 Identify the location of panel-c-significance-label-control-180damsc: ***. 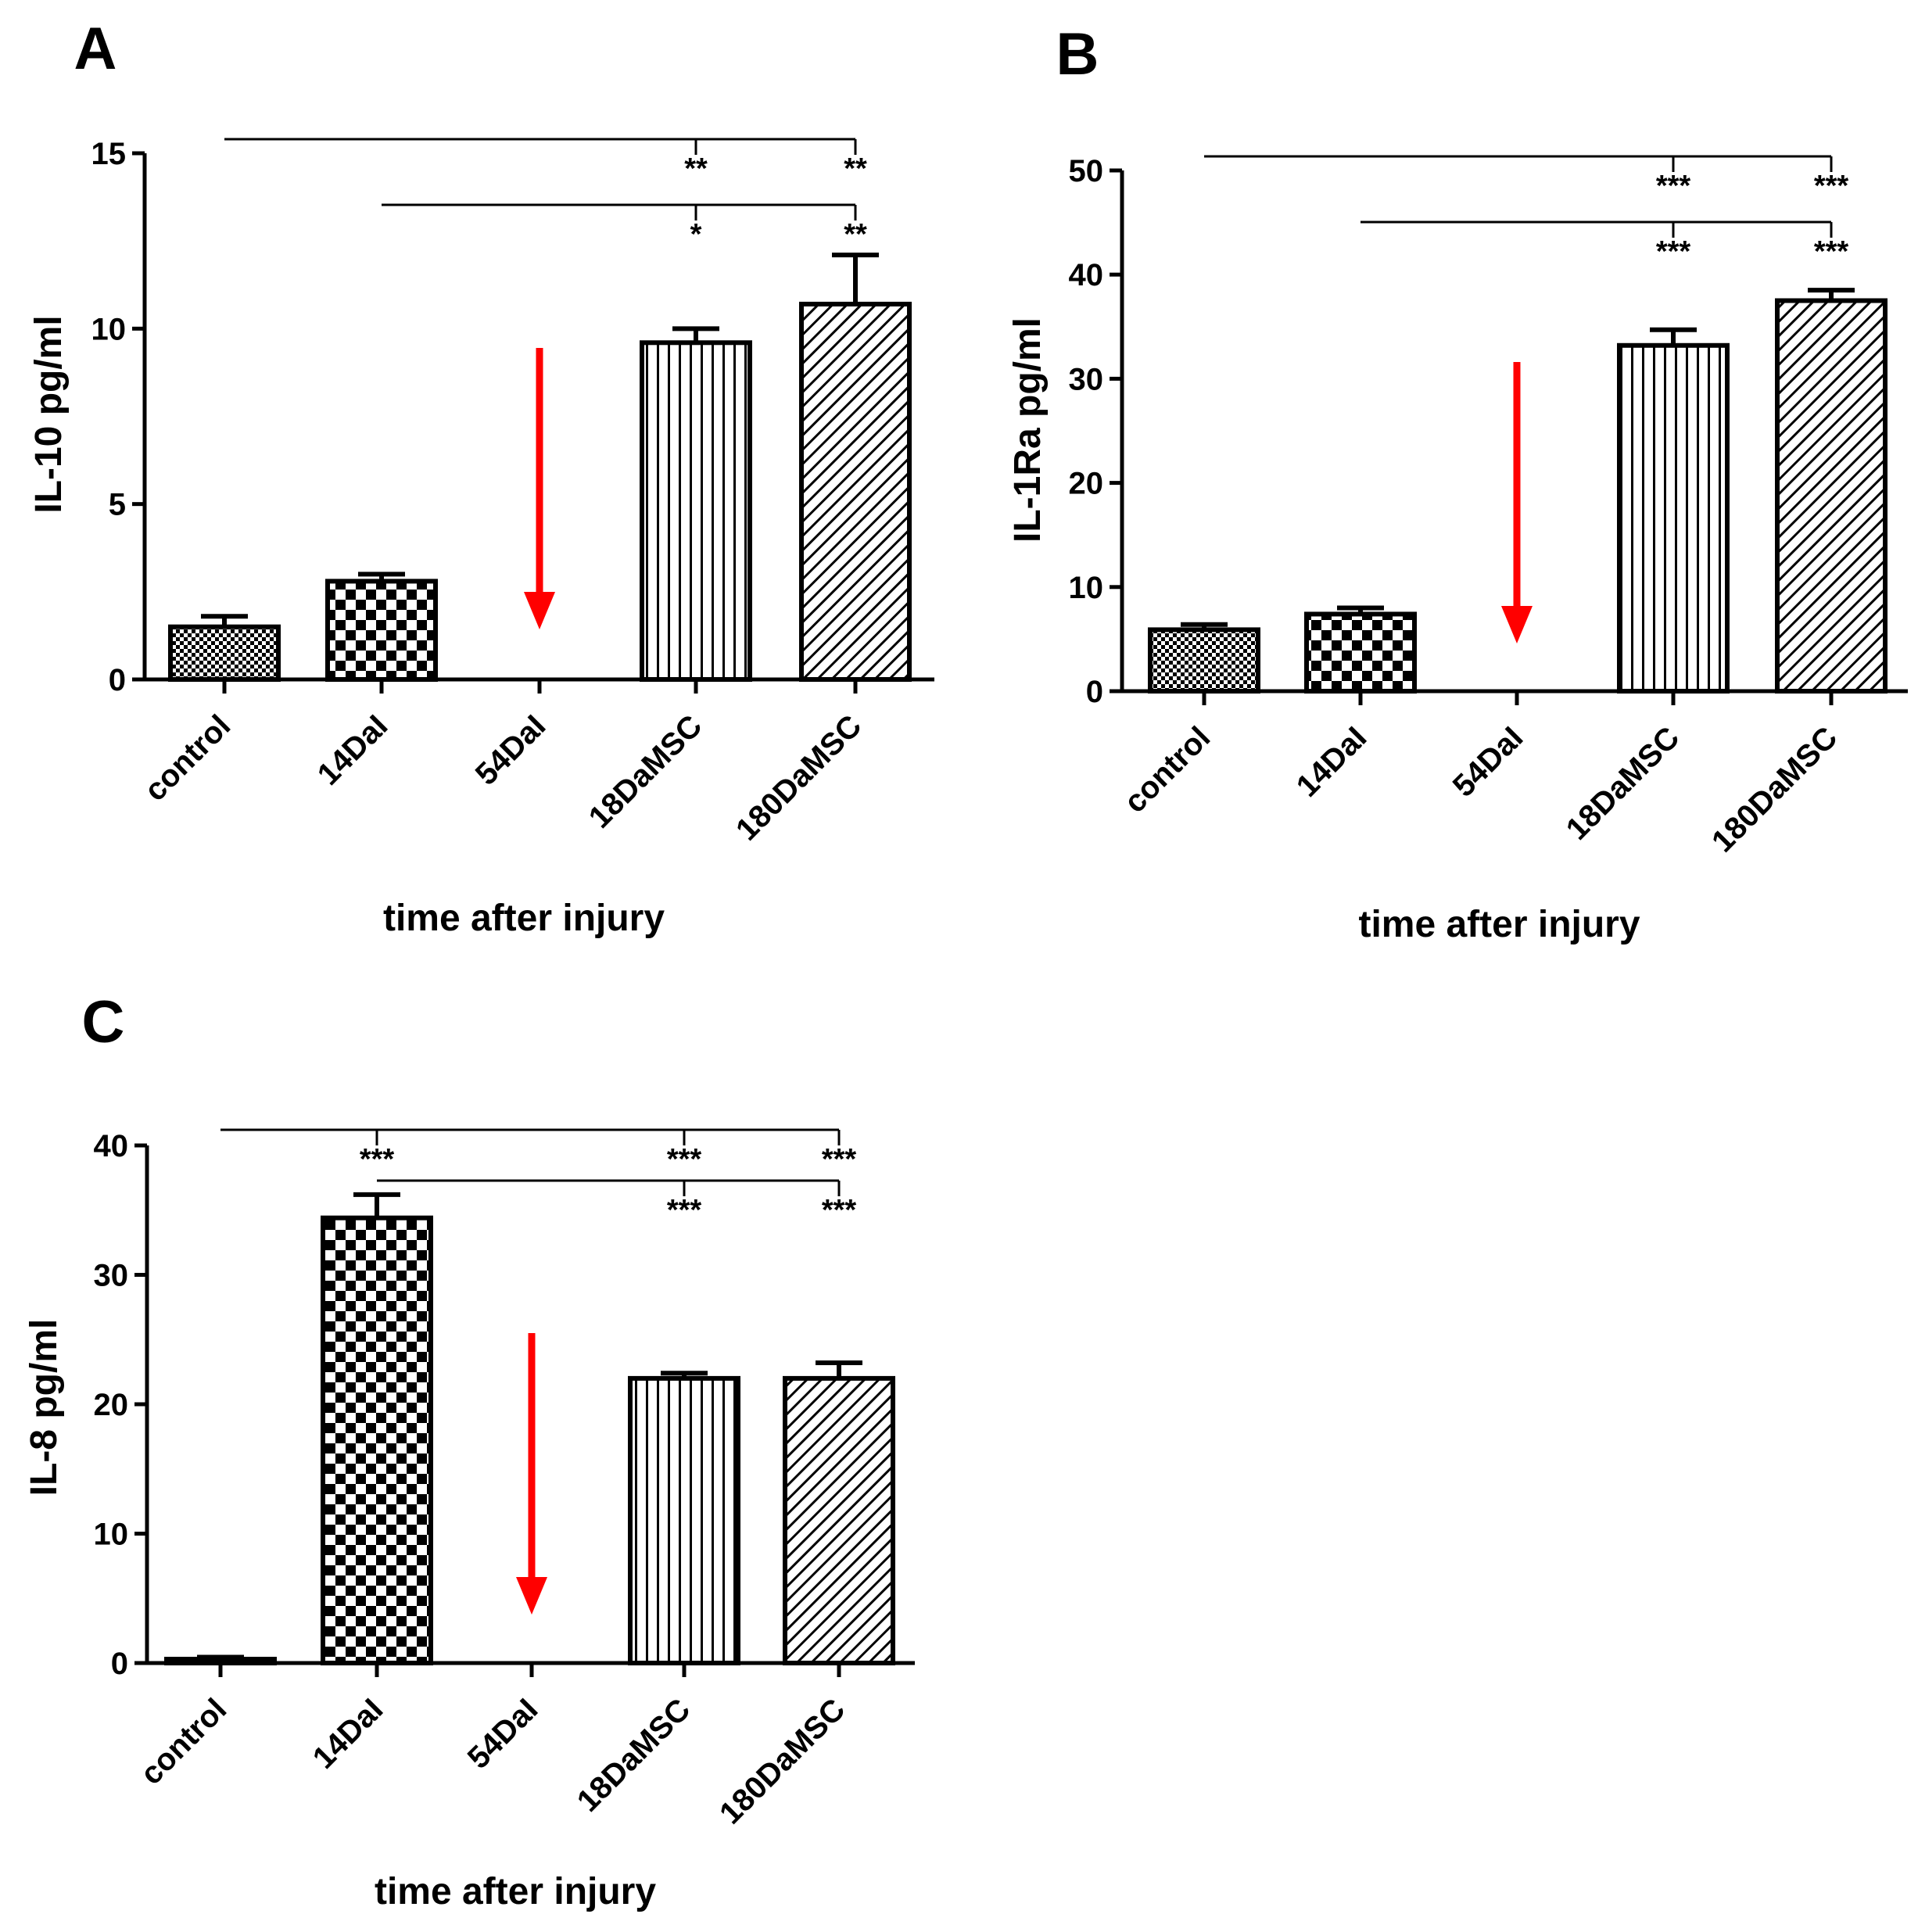
(839, 1159).